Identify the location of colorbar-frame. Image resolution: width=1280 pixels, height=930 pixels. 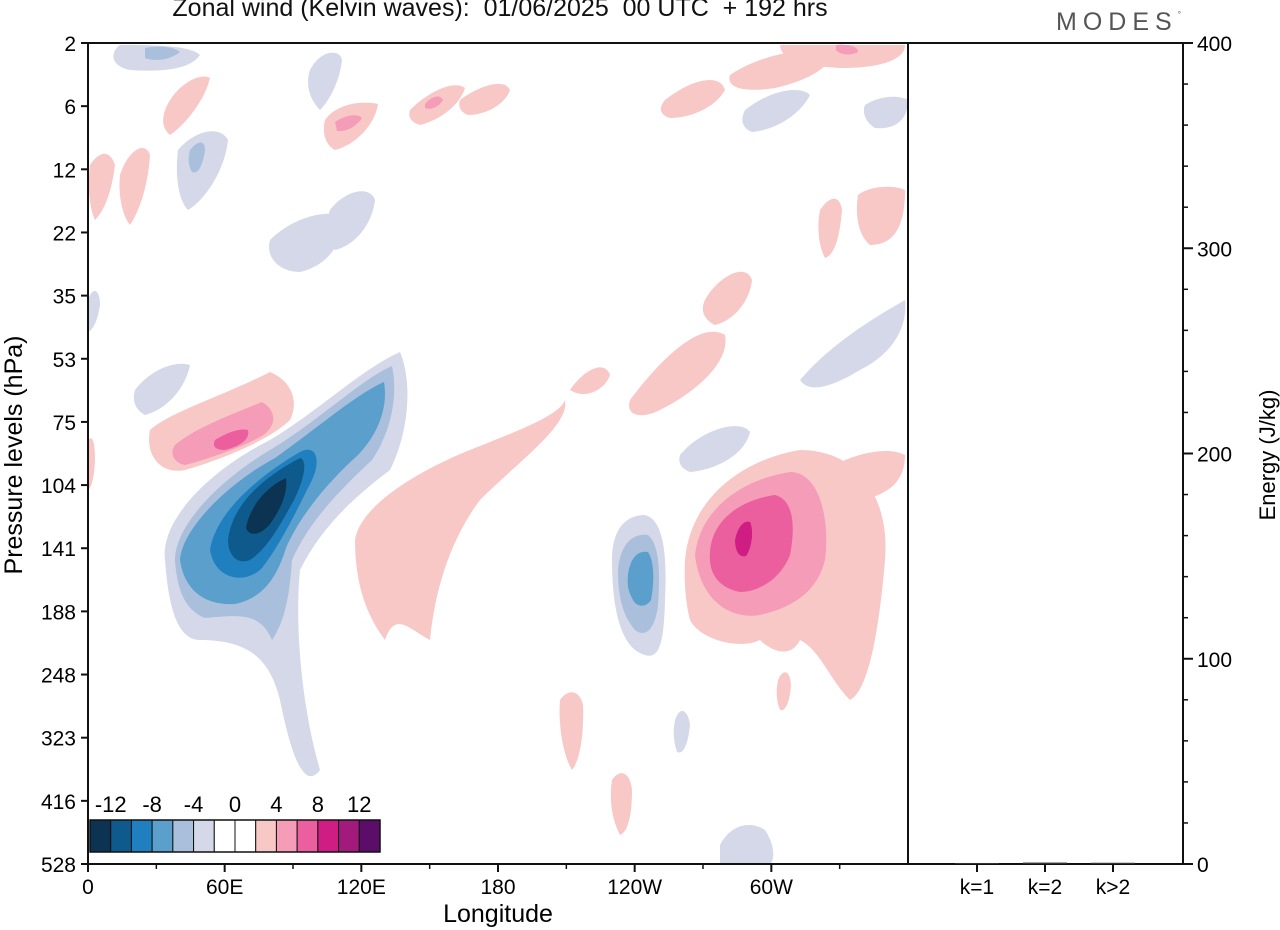
(235, 836).